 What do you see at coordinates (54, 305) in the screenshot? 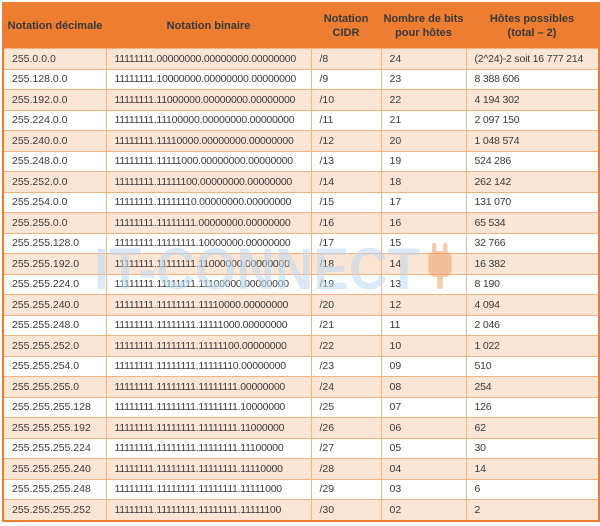
I see `cell-decimal: 255.255.240.0` at bounding box center [54, 305].